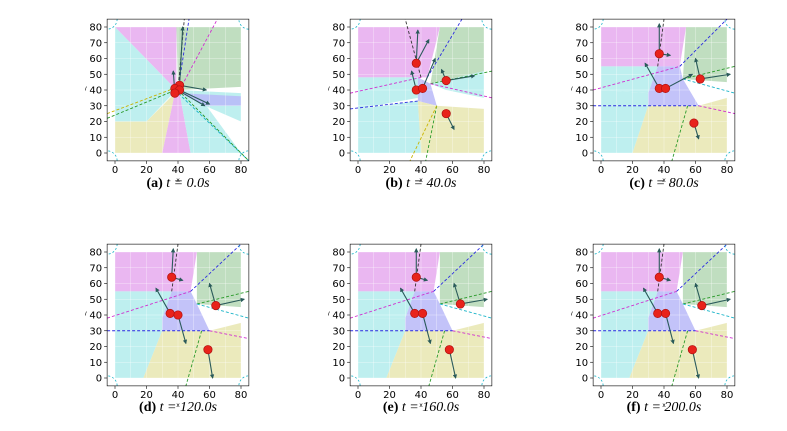  Describe the element at coordinates (430, 407) in the screenshot. I see `panel-time: t = 160.0s` at that location.